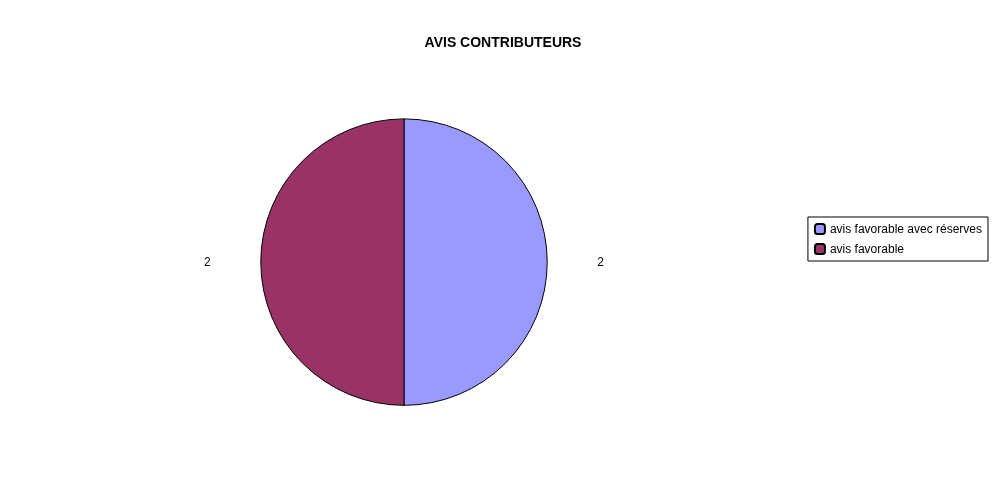 The image size is (1007, 479). What do you see at coordinates (503, 42) in the screenshot?
I see `chart-title: AVIS CONTRIBUTEURS` at bounding box center [503, 42].